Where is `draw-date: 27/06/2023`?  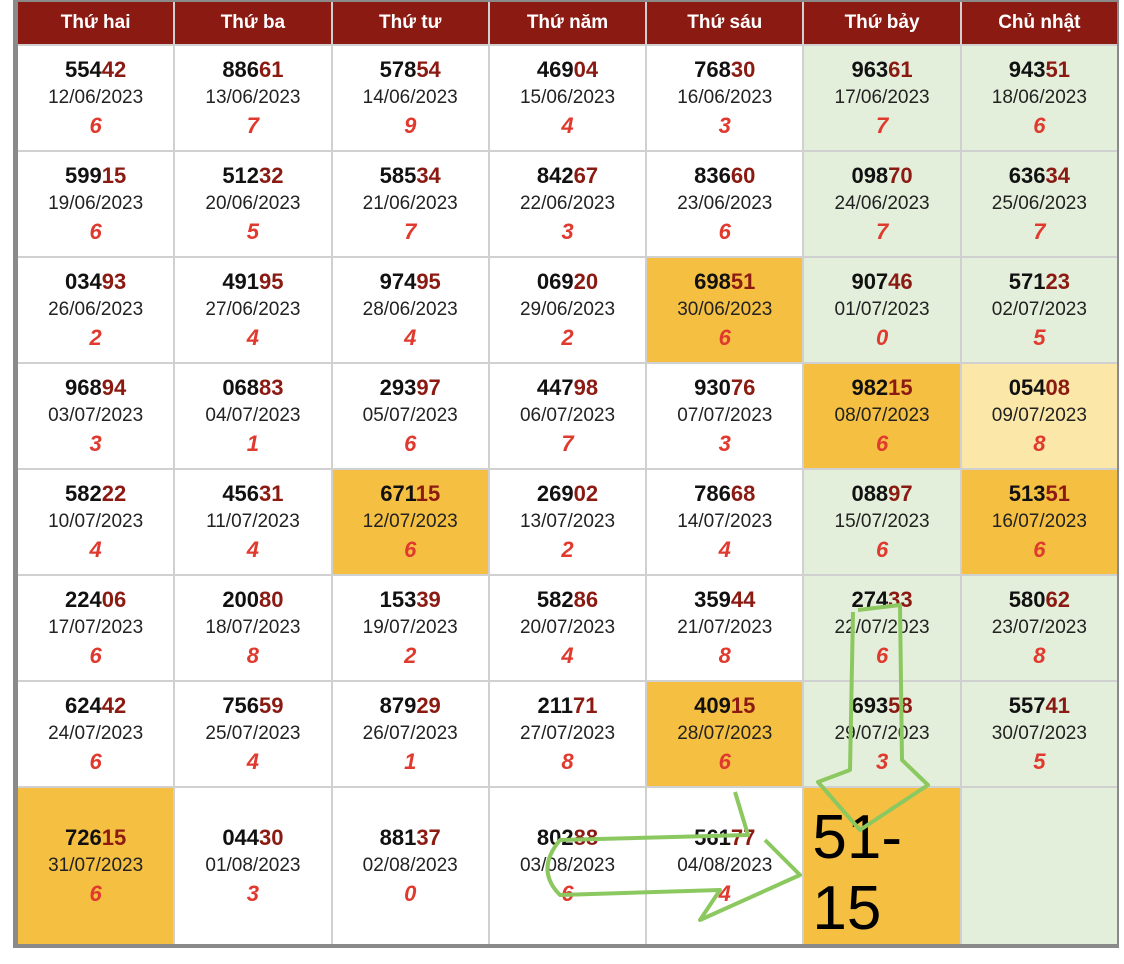
draw-date: 27/06/2023 is located at coordinates (253, 309).